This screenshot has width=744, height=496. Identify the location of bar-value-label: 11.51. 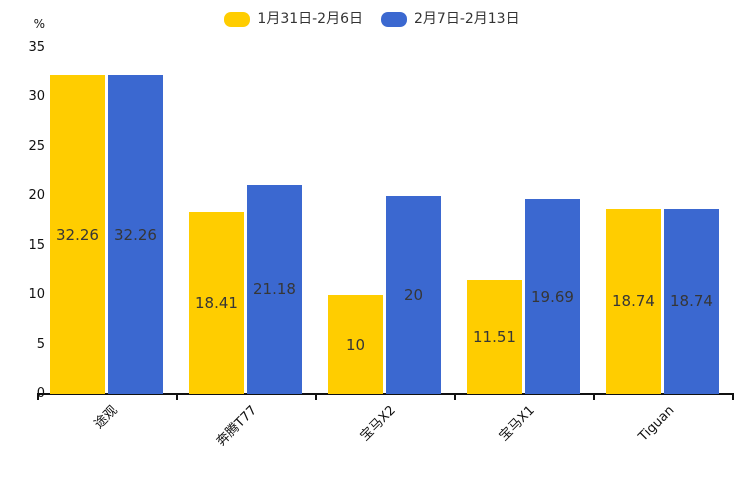
(494, 337).